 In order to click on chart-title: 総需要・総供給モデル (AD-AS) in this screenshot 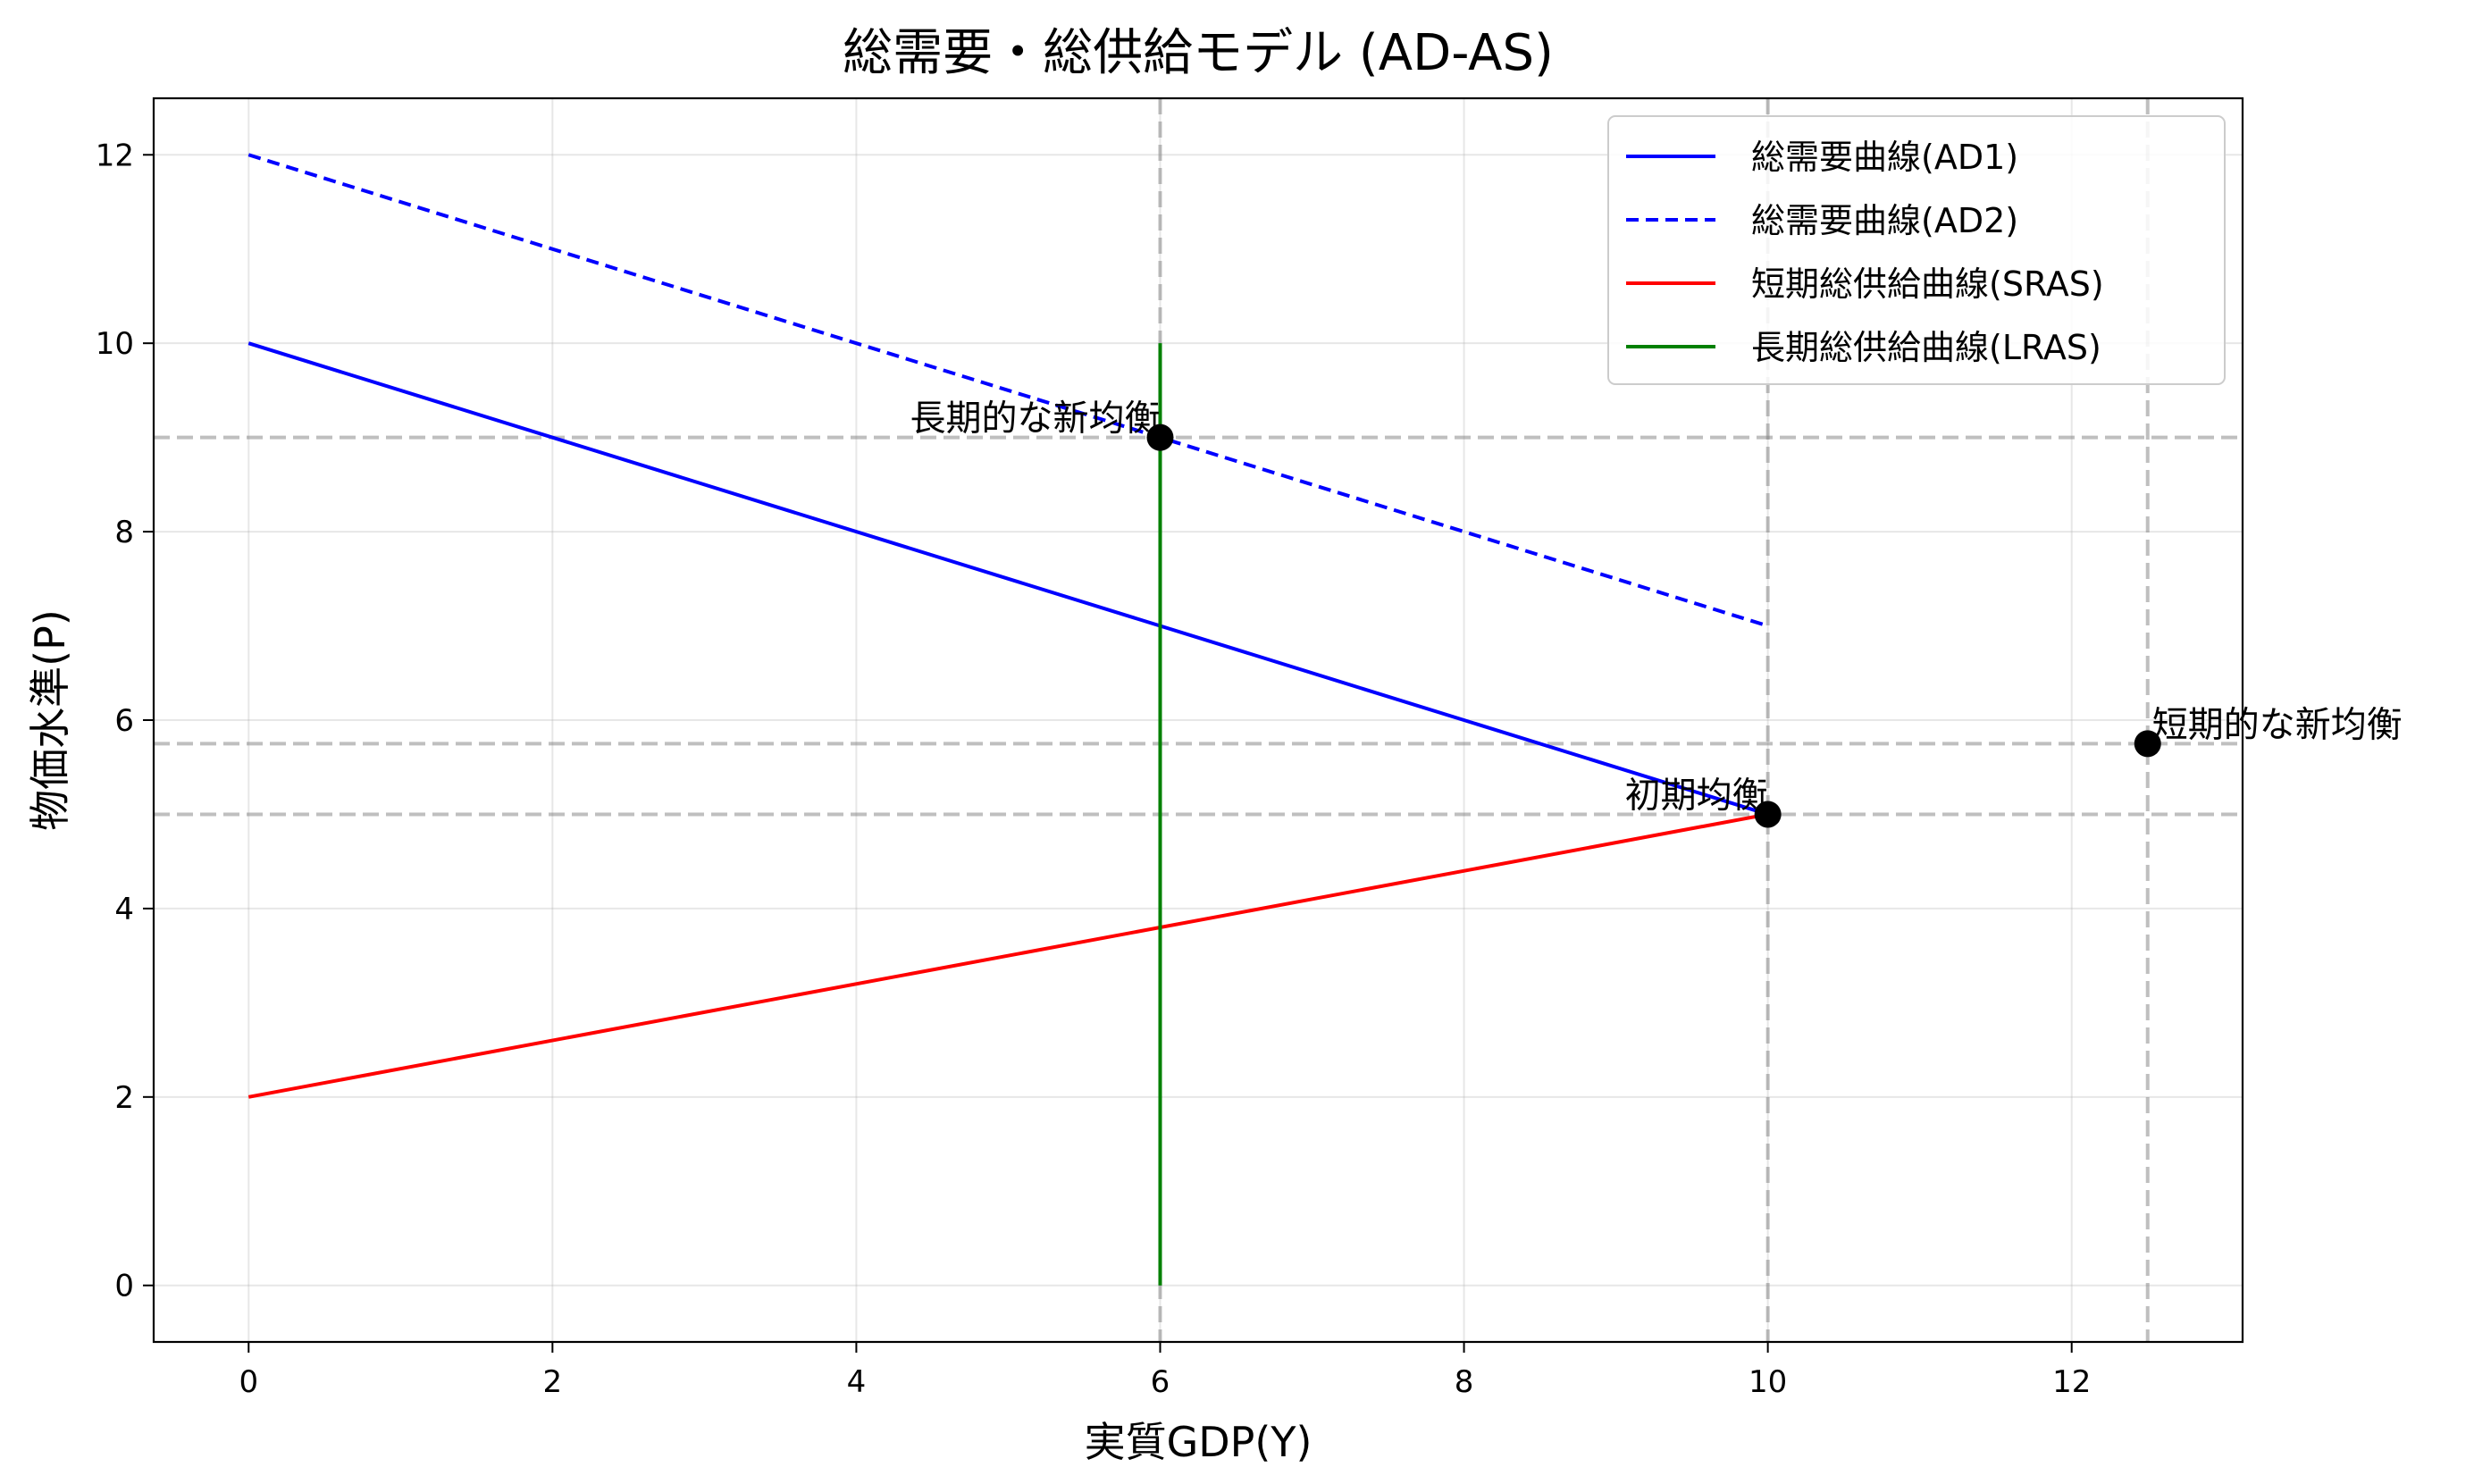, I will do `click(1198, 53)`.